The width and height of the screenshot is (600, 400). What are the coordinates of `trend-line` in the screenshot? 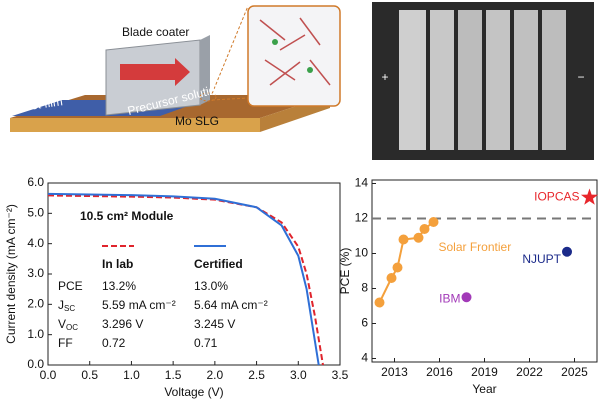 It's located at (406, 262).